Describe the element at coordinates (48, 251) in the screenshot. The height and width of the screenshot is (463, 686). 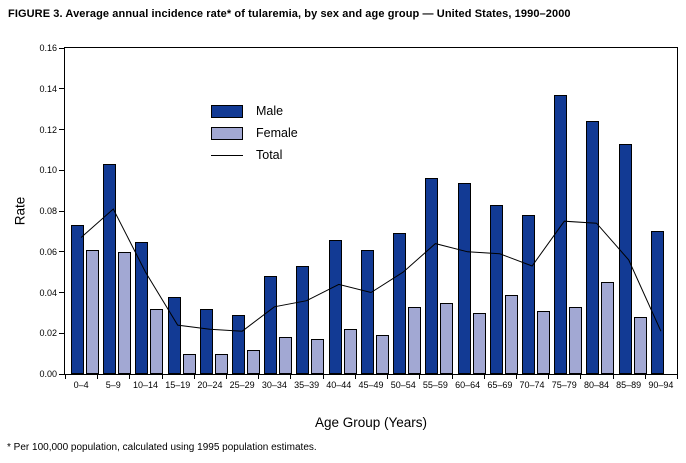
I see `y-tick-label: 0.06` at that location.